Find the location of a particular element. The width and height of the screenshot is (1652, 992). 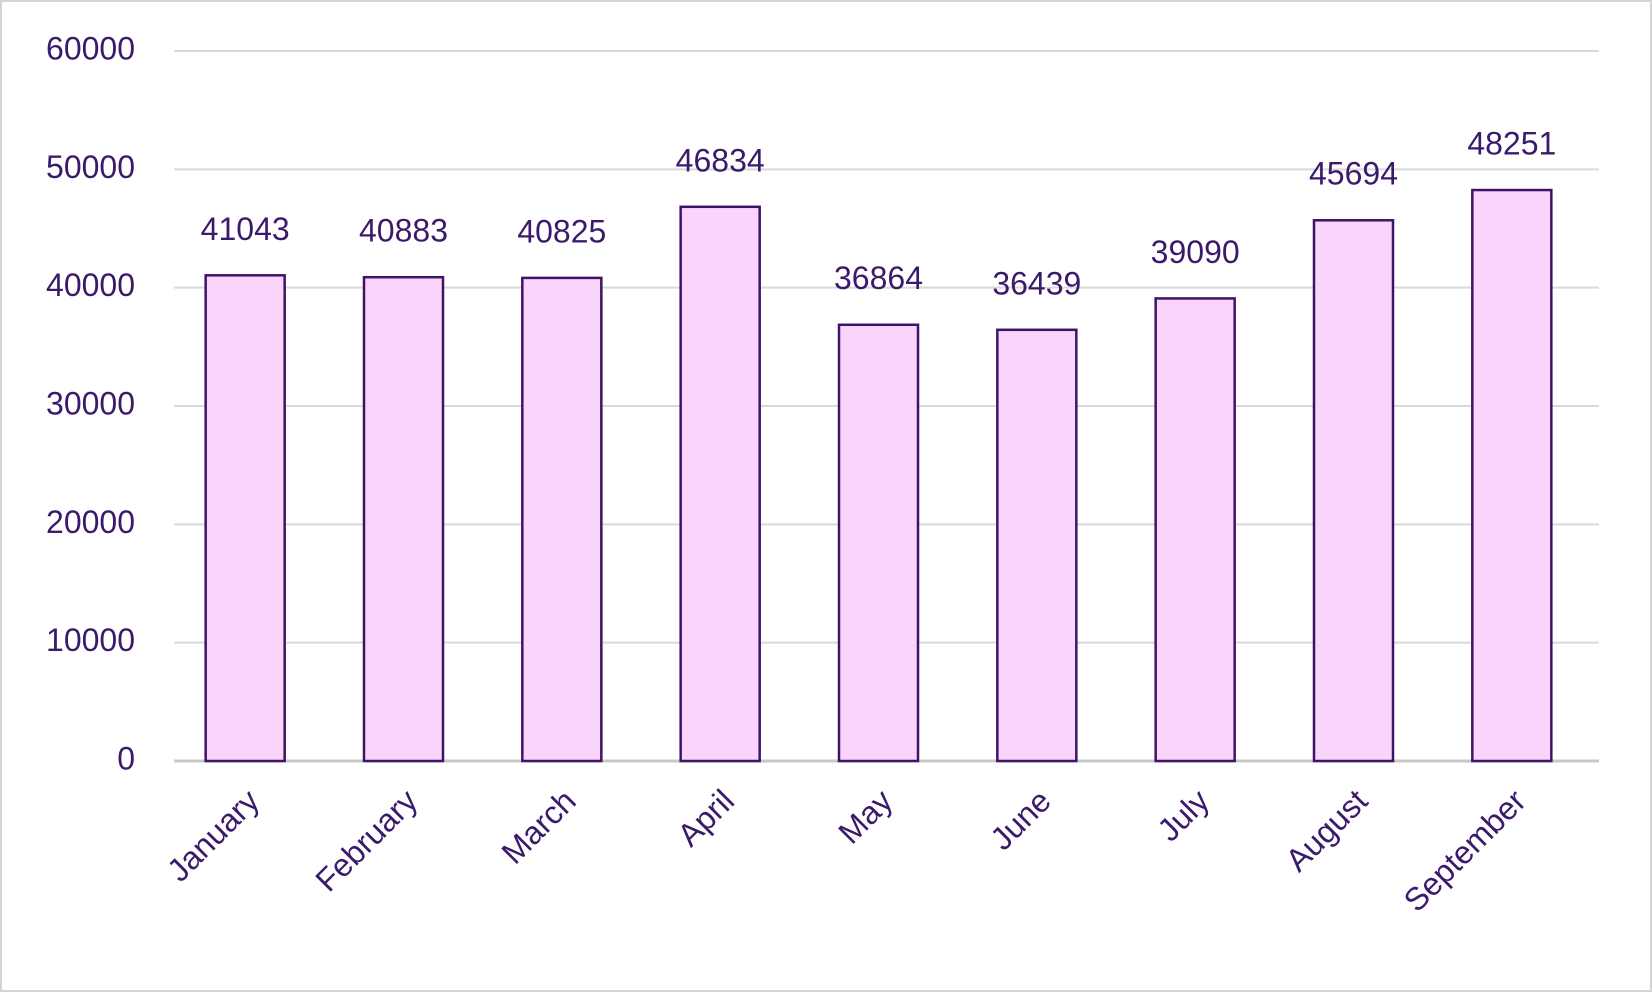

data-label: 36439 is located at coordinates (1036, 283).